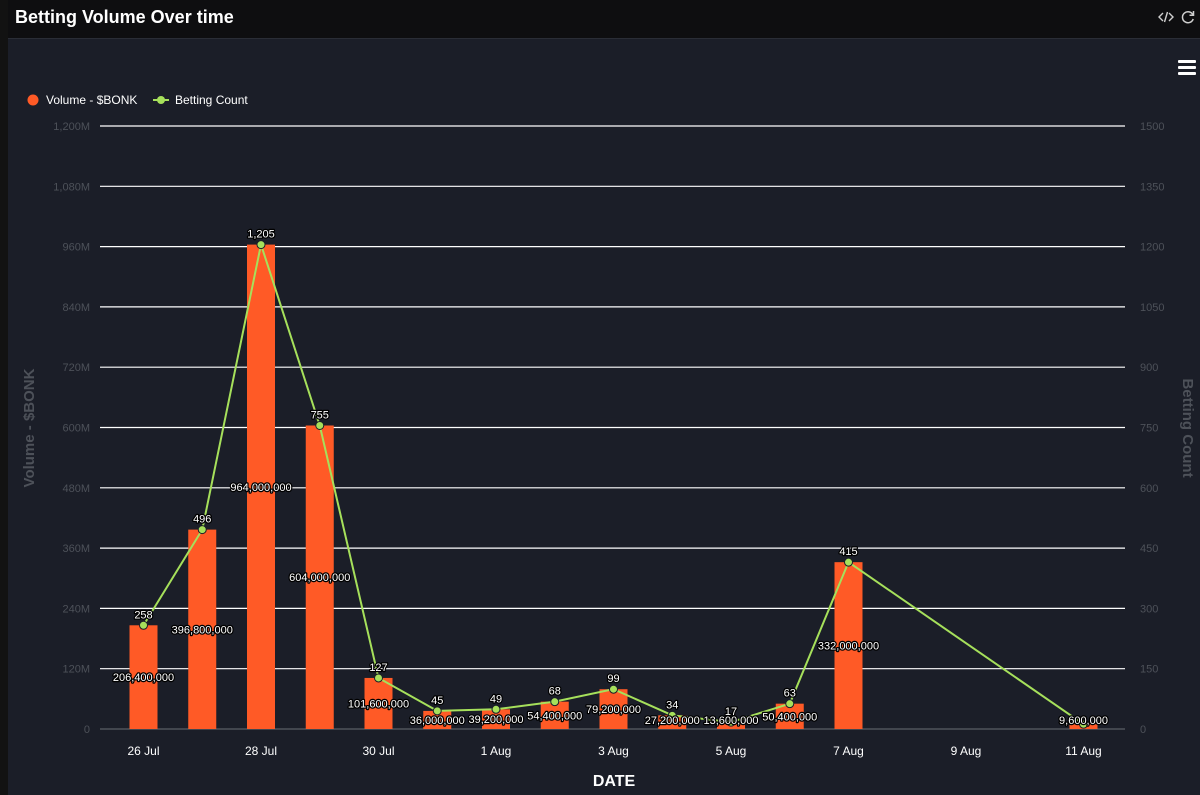 The image size is (1200, 795). What do you see at coordinates (124, 17) in the screenshot?
I see `page-title: Betting Volume Over time` at bounding box center [124, 17].